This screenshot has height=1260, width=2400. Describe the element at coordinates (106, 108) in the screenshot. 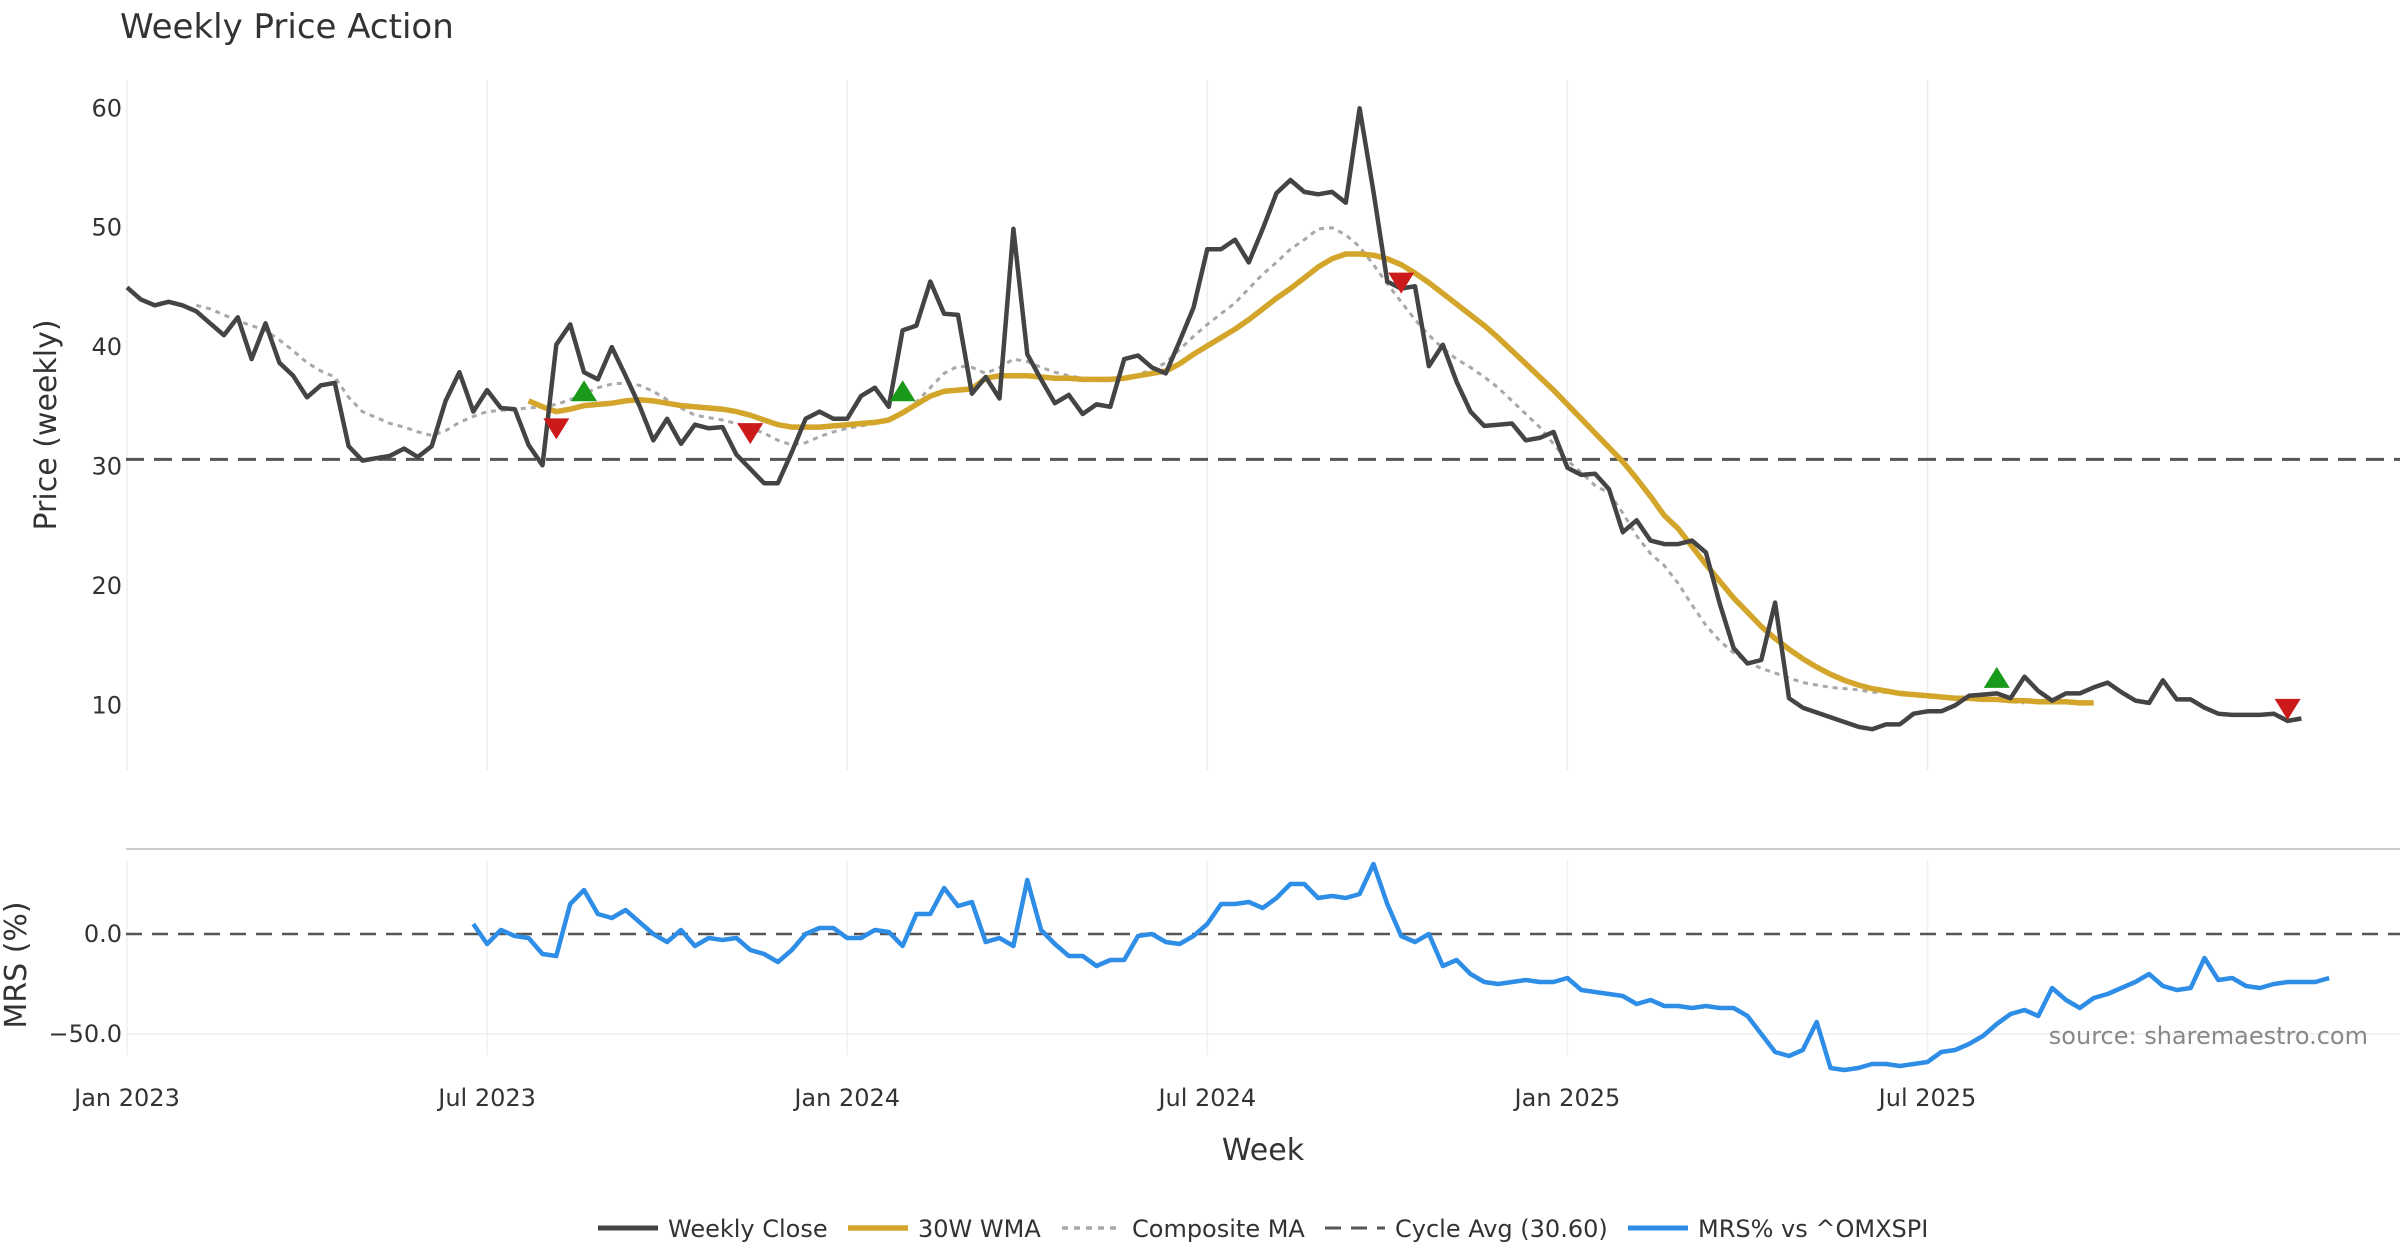

I see `price-y-tick: 60` at that location.